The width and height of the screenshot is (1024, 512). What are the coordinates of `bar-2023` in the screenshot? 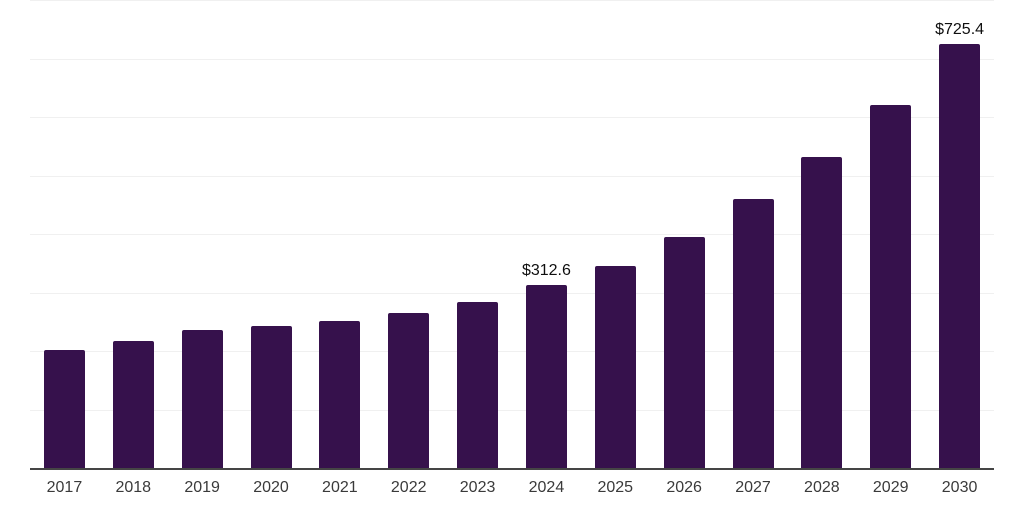 It's located at (478, 385).